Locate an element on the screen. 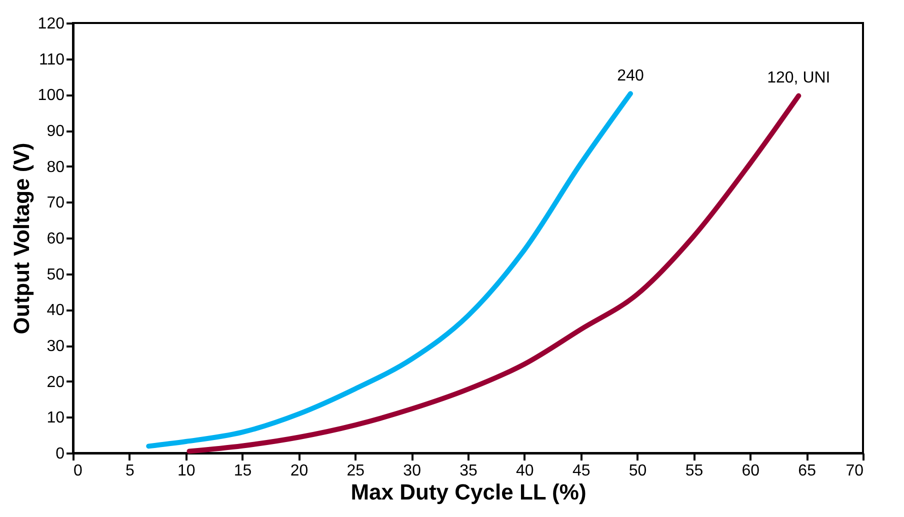 The width and height of the screenshot is (904, 517). x-tick-label: 55 is located at coordinates (694, 471).